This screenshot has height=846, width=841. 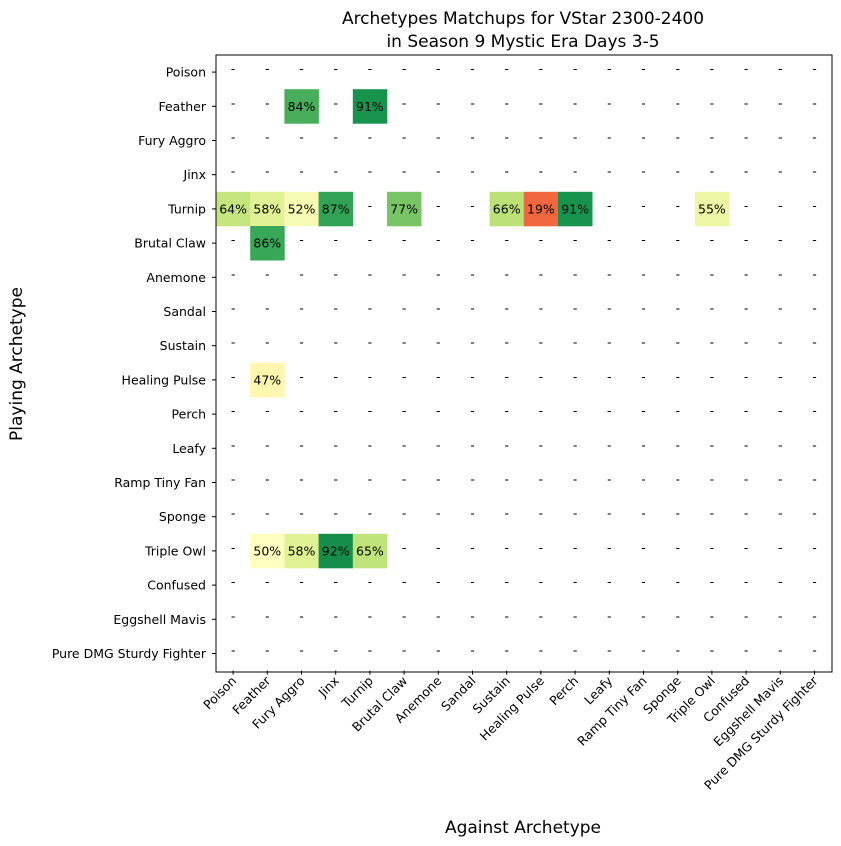 What do you see at coordinates (164, 379) in the screenshot?
I see `y-tick-label: Healing Pulse` at bounding box center [164, 379].